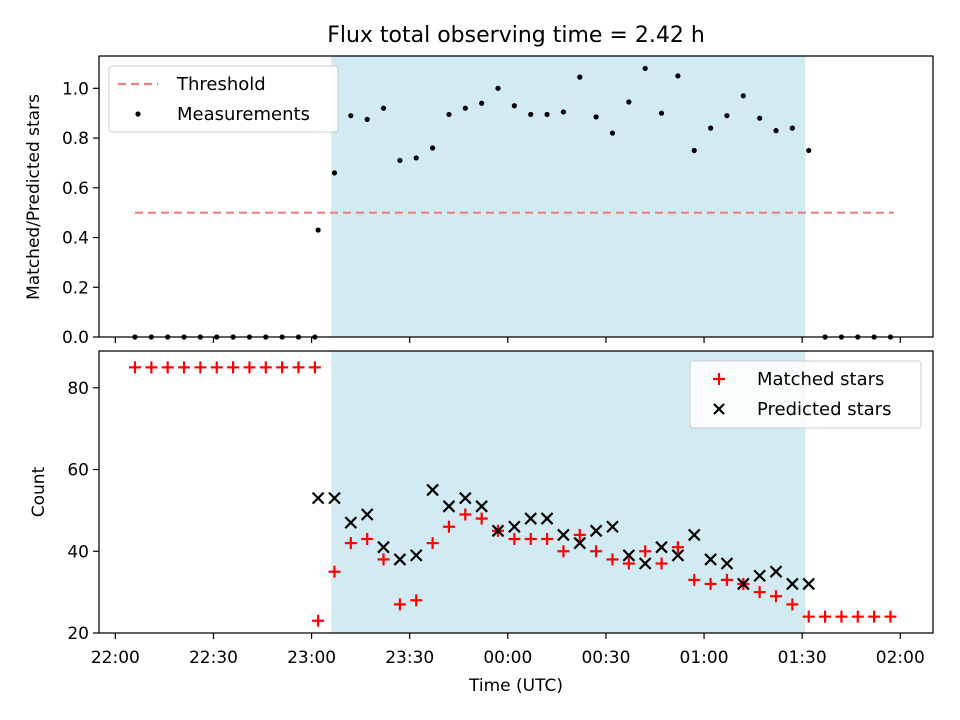  I want to click on top-legend-box, so click(223, 99).